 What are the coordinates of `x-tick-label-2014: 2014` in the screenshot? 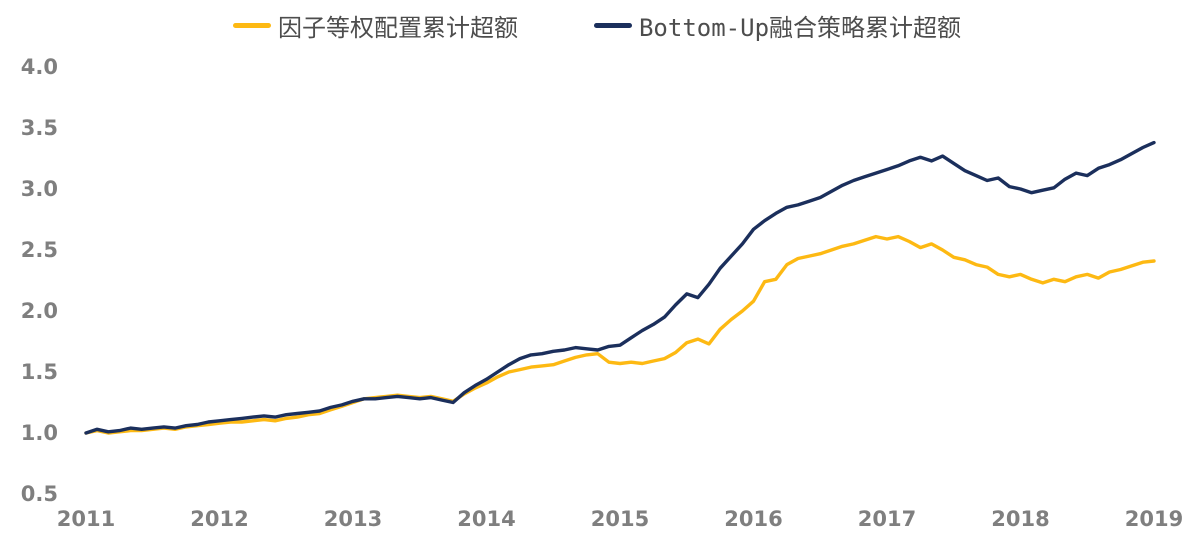 It's located at (486, 519).